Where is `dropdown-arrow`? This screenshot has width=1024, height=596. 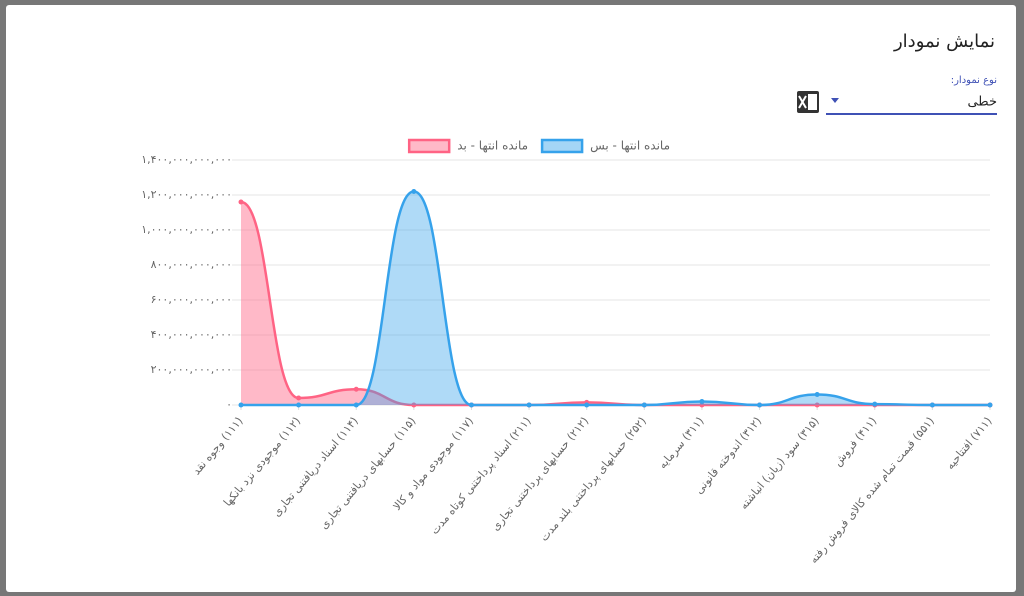
dropdown-arrow is located at coordinates (835, 100).